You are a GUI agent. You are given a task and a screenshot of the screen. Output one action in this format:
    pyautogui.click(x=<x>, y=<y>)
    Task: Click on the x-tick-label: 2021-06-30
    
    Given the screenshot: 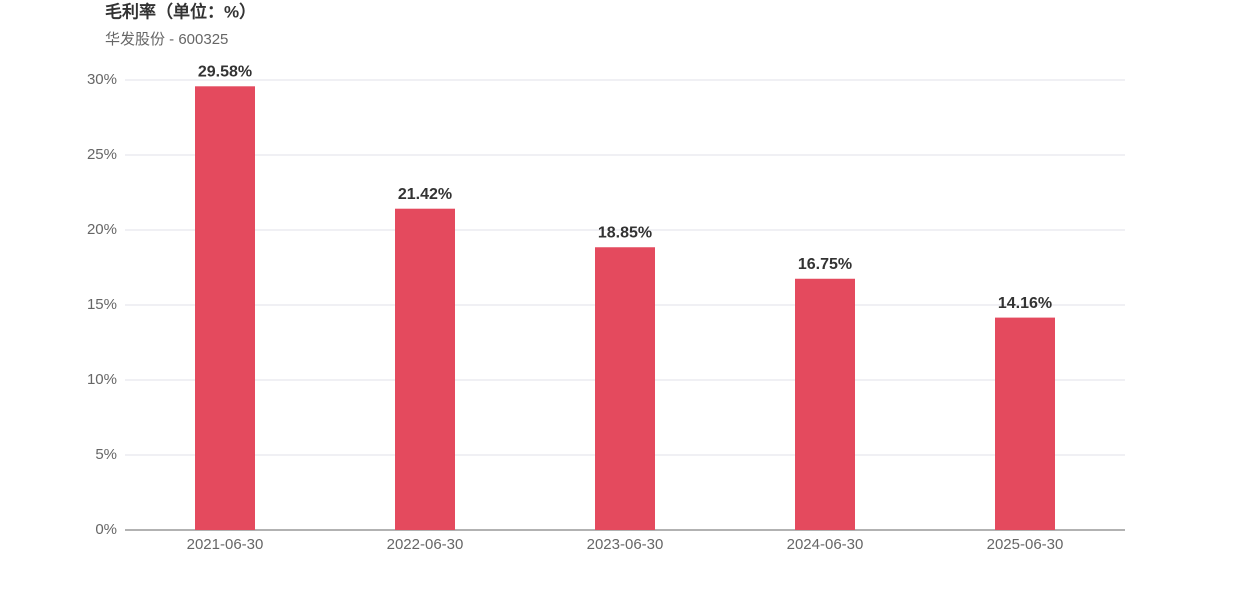 What is the action you would take?
    pyautogui.click(x=225, y=544)
    